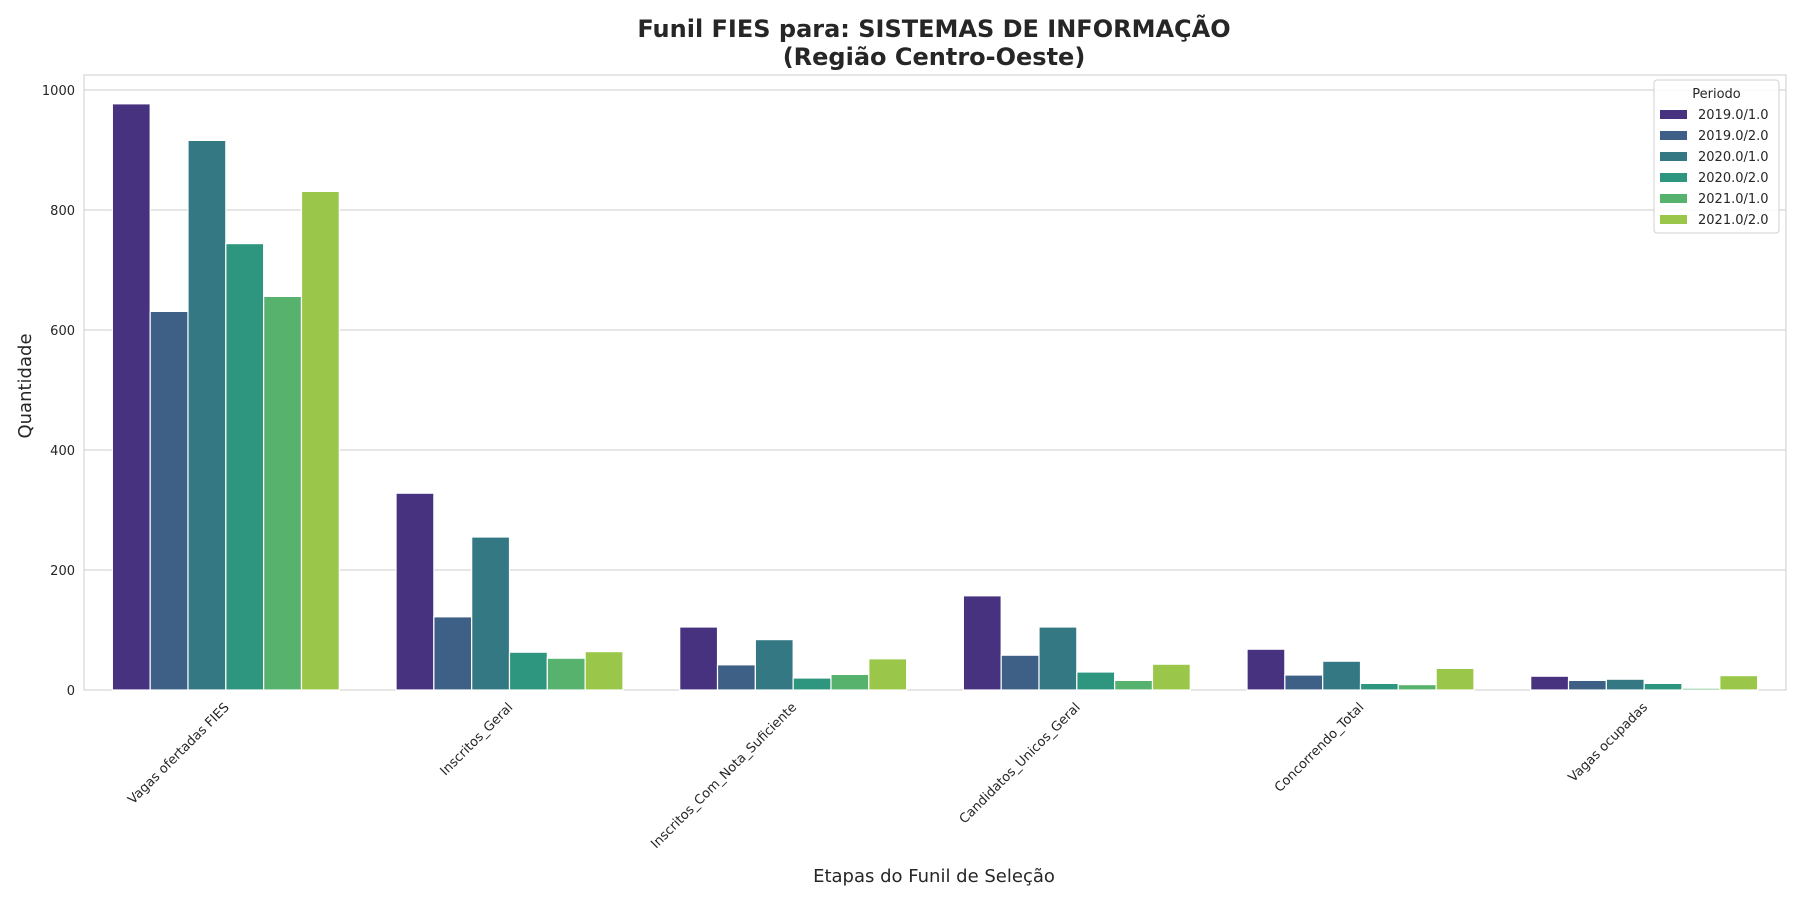  I want to click on y-tick-label: 1000, so click(58, 91).